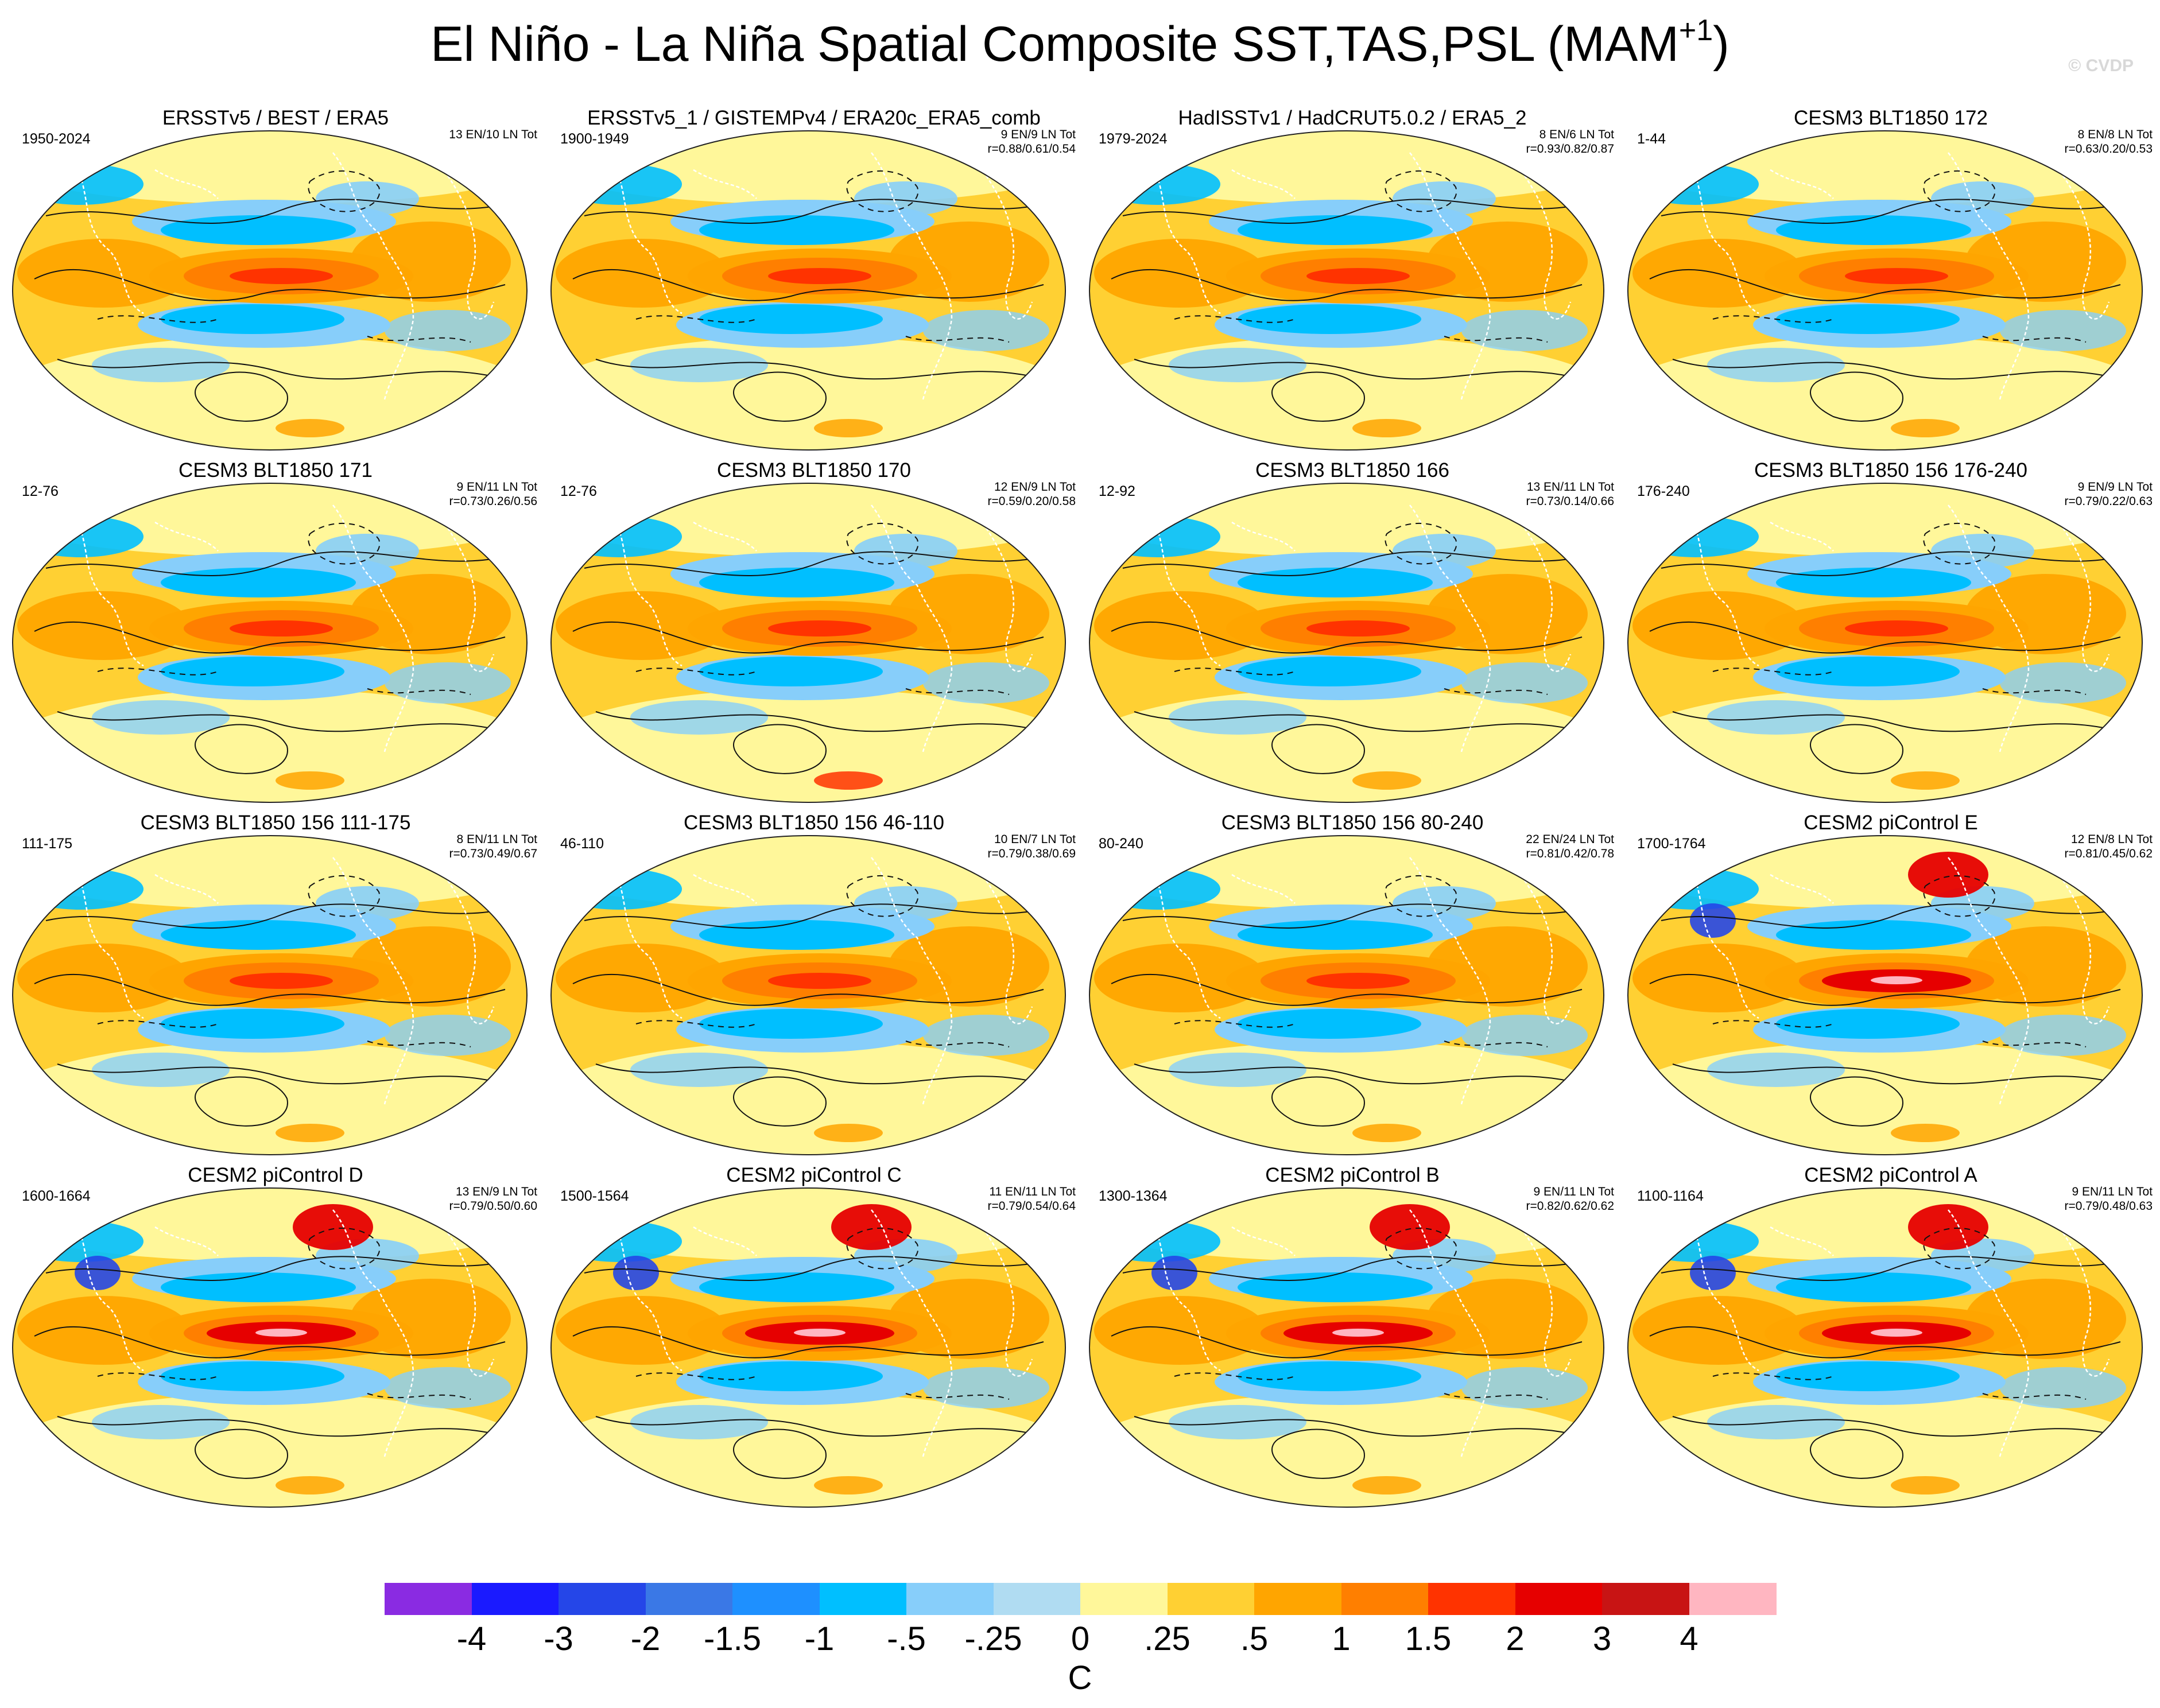 The width and height of the screenshot is (2160, 1708). I want to click on panel-years: 1300-1364, so click(1133, 1196).